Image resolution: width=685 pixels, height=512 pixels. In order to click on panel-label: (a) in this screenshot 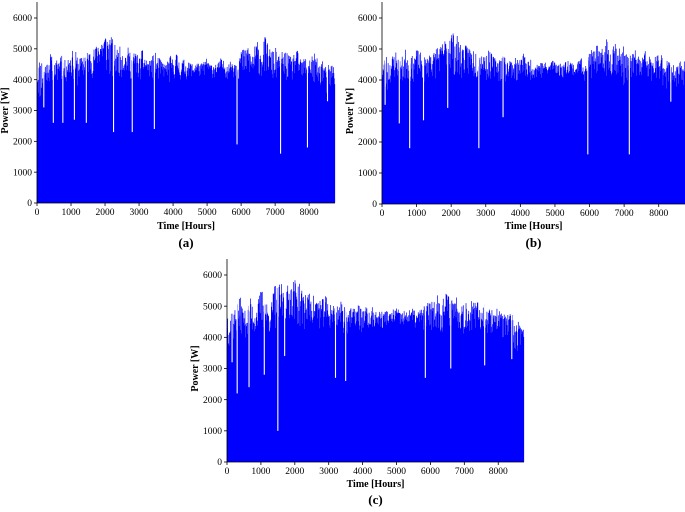, I will do `click(185, 242)`.